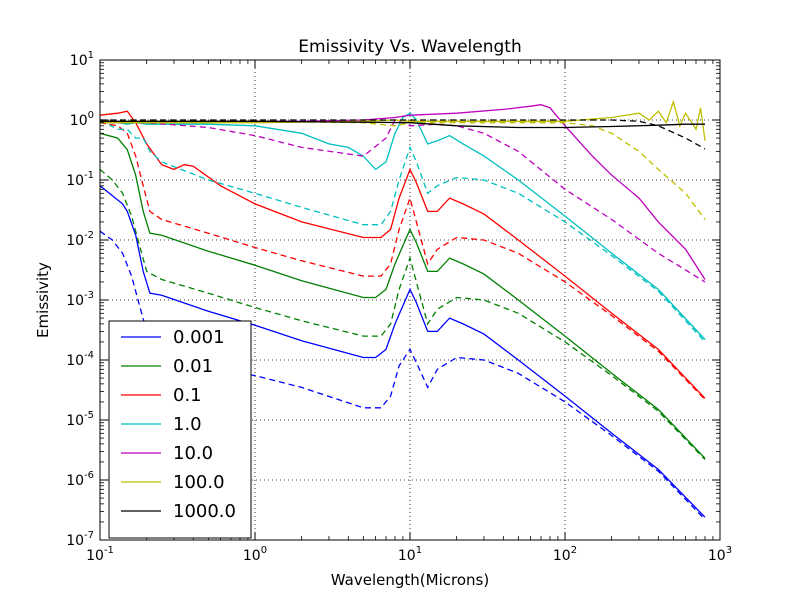  I want to click on legend-label-1-0: 1.0, so click(187, 424).